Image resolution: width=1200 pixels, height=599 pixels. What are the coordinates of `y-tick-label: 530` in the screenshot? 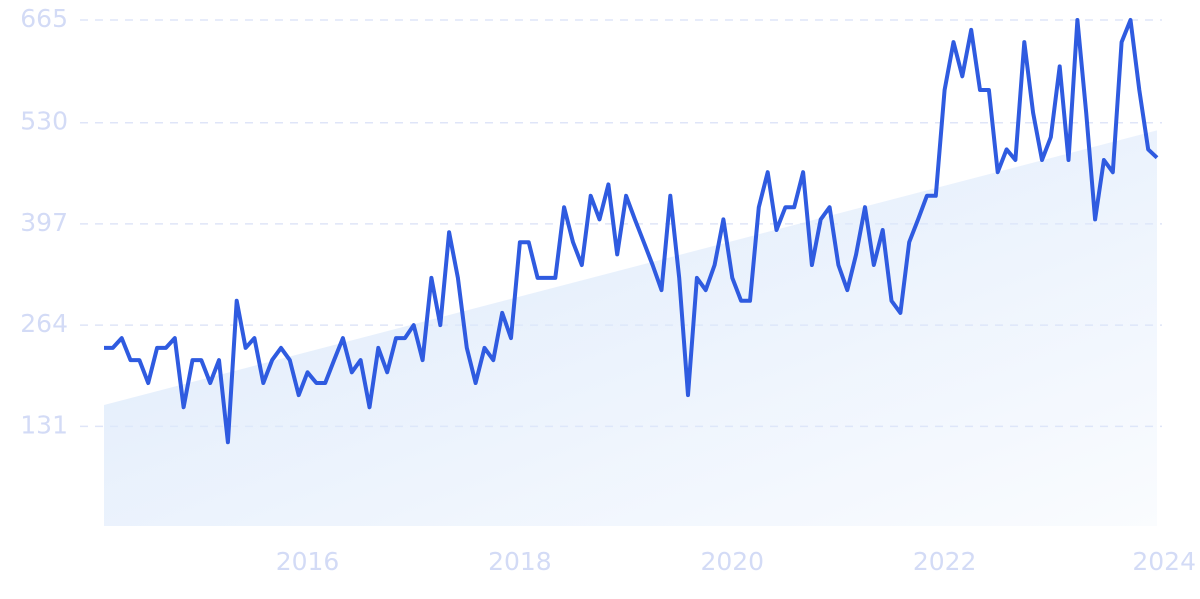 It's located at (44, 121).